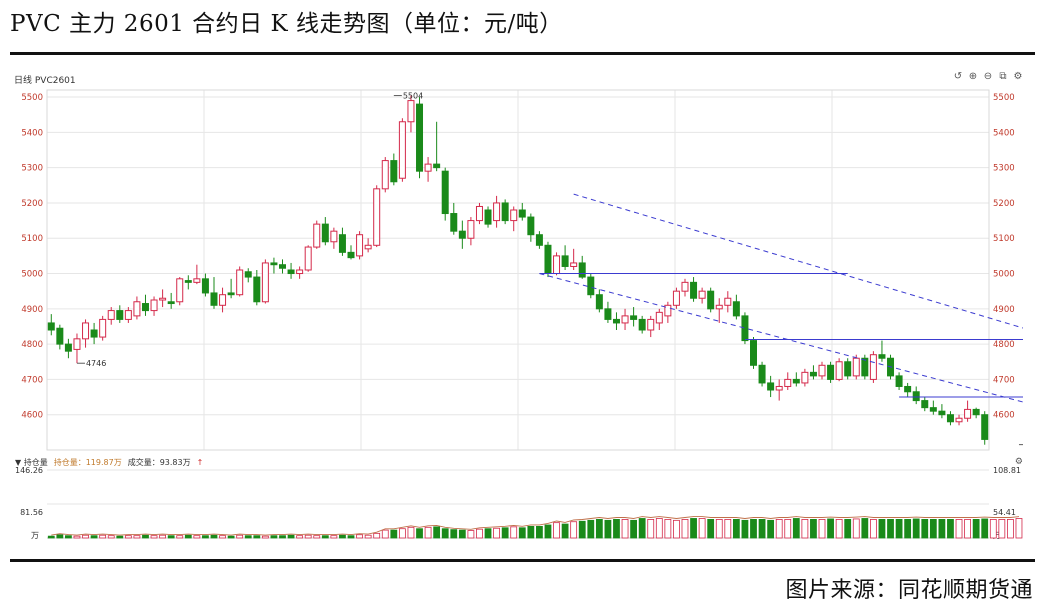  I want to click on source-note: 图片来源：同花顺期货通, so click(909, 590).